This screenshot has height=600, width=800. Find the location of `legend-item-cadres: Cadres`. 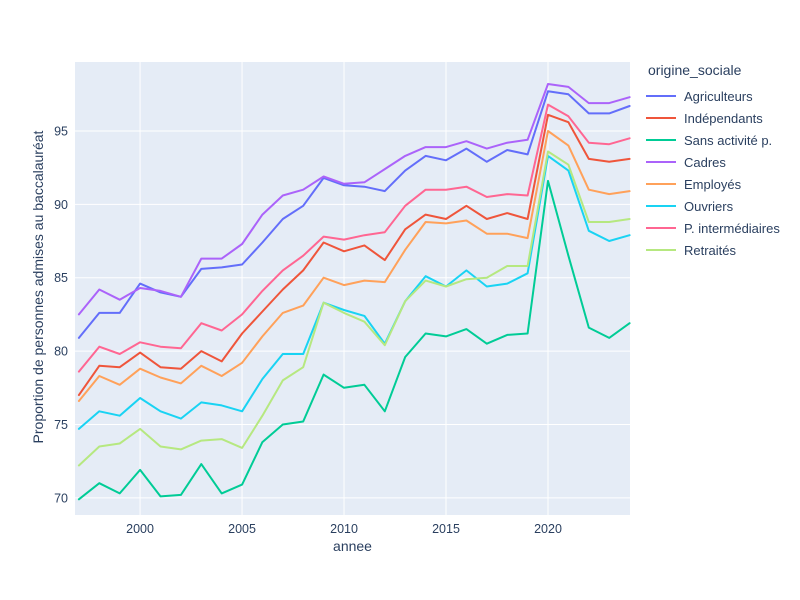

legend-item-cadres: Cadres is located at coordinates (722, 162).